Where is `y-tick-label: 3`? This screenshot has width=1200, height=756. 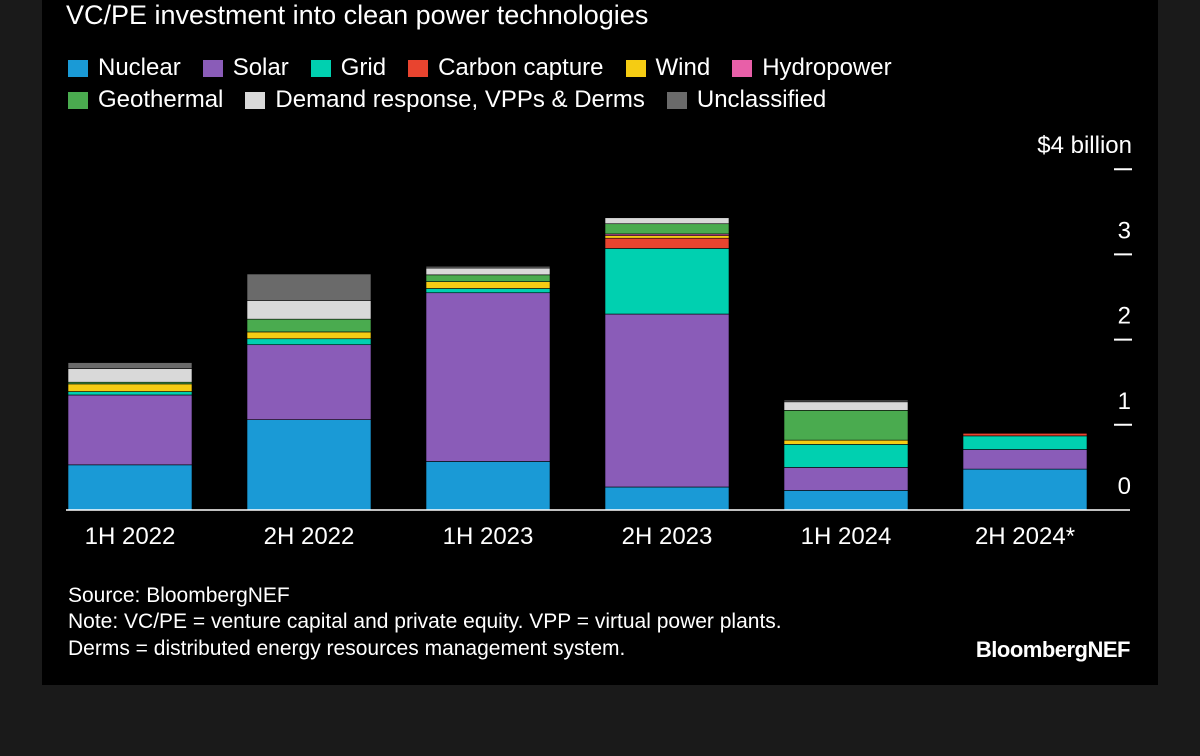
y-tick-label: 3 is located at coordinates (1124, 230).